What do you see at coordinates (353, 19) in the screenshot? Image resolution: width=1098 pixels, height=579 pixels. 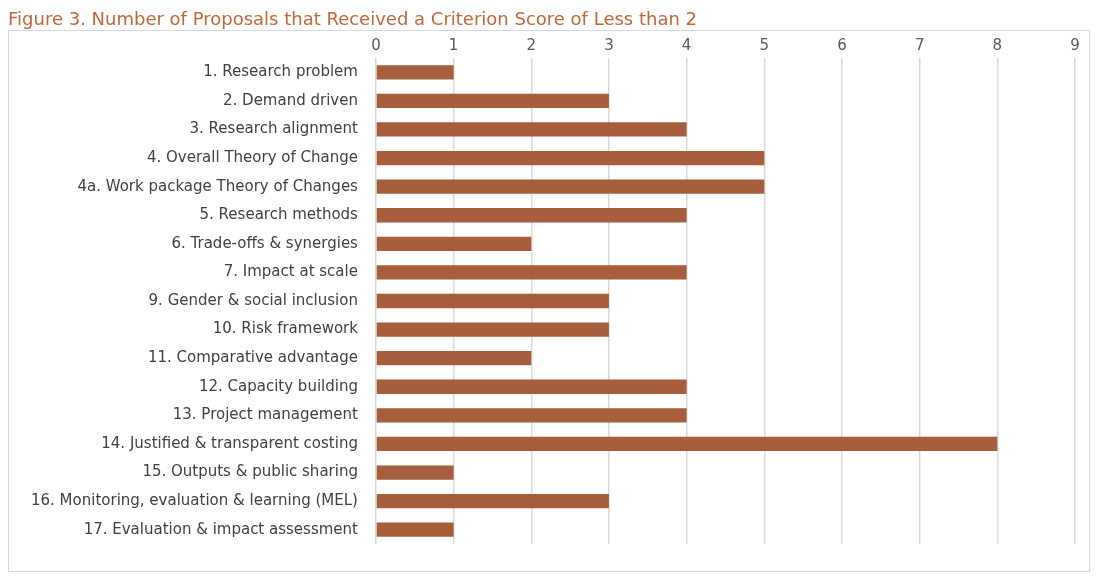 I see `chart-title: Figure 3. Number of Proposals that Received a Criterion Score of Less than 2` at bounding box center [353, 19].